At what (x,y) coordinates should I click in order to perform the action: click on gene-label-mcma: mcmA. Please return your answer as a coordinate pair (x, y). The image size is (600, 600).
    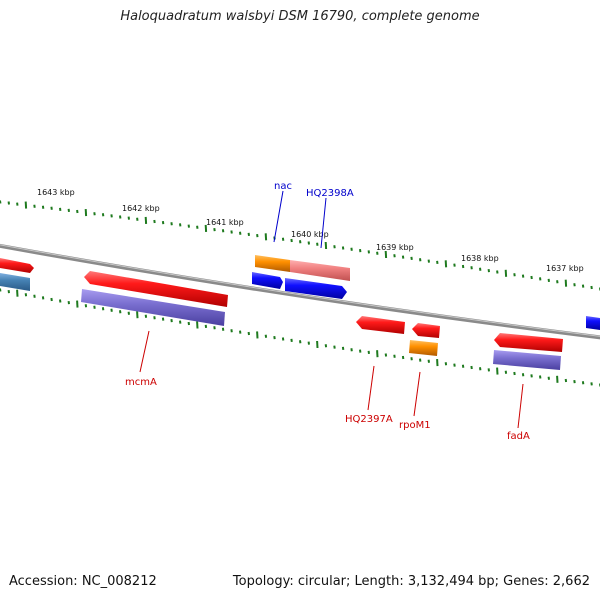
    Looking at the image, I should click on (141, 382).